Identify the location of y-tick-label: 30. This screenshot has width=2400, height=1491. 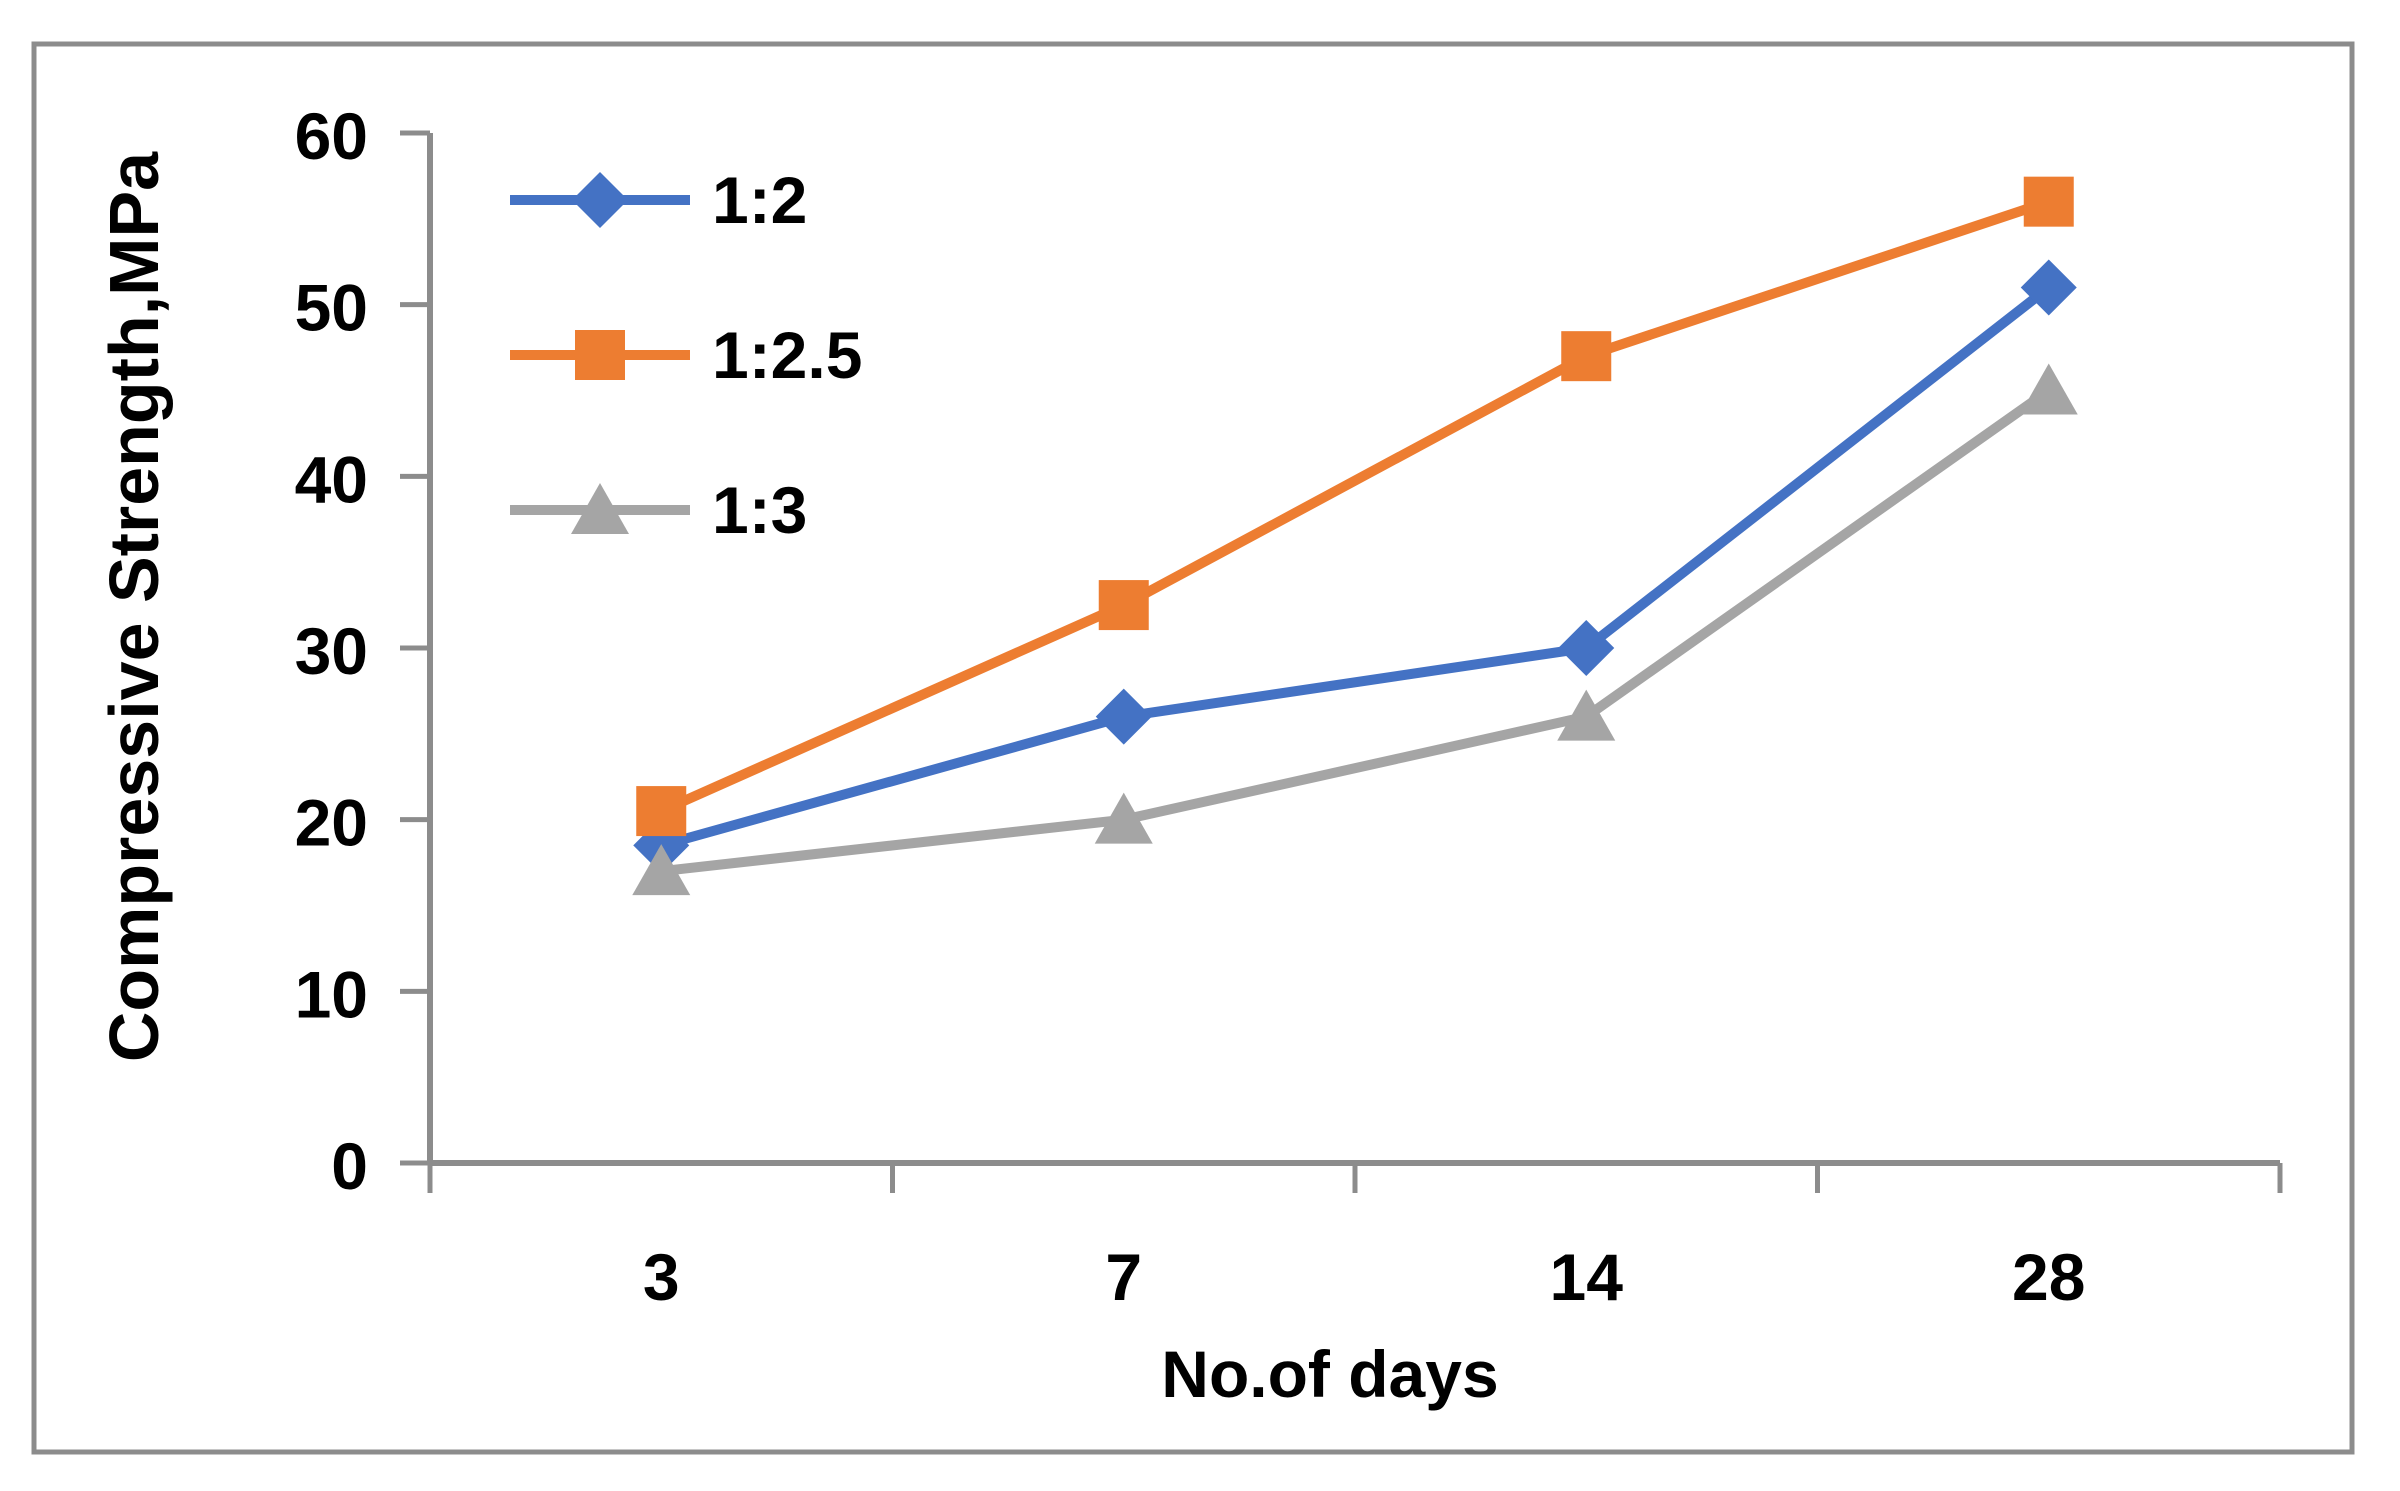
(331, 651).